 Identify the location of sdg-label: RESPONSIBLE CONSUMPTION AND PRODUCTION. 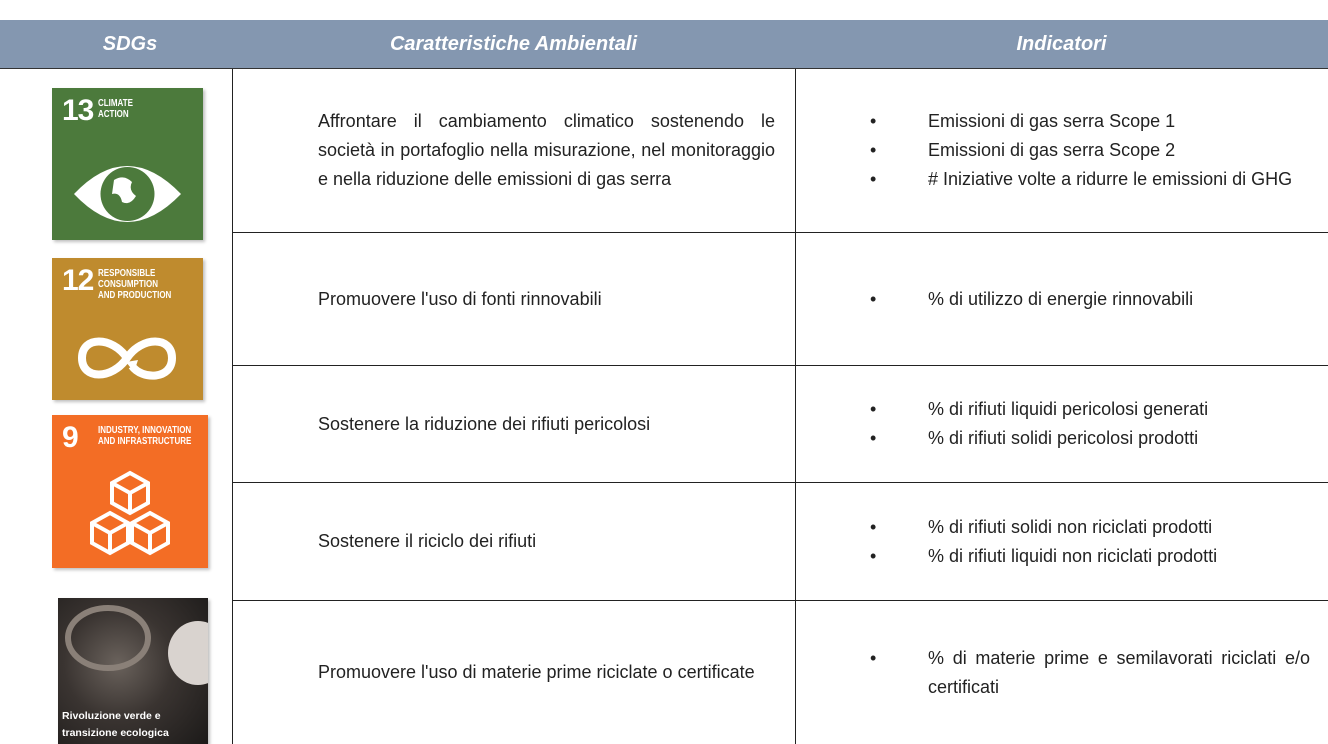
(134, 284).